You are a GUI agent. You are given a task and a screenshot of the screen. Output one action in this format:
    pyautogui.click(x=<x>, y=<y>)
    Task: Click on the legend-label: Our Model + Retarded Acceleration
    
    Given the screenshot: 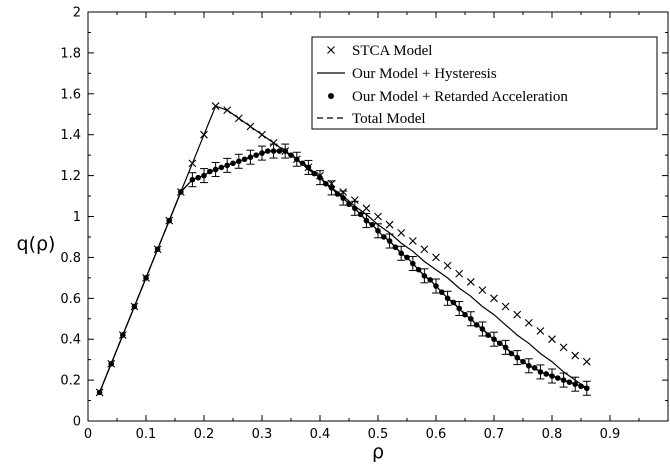 What is the action you would take?
    pyautogui.click(x=460, y=97)
    